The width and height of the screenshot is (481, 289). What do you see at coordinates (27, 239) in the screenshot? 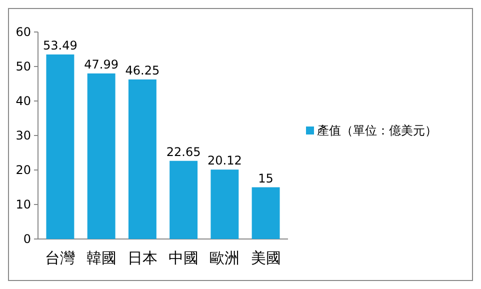
I see `y-tick-label: 0` at bounding box center [27, 239].